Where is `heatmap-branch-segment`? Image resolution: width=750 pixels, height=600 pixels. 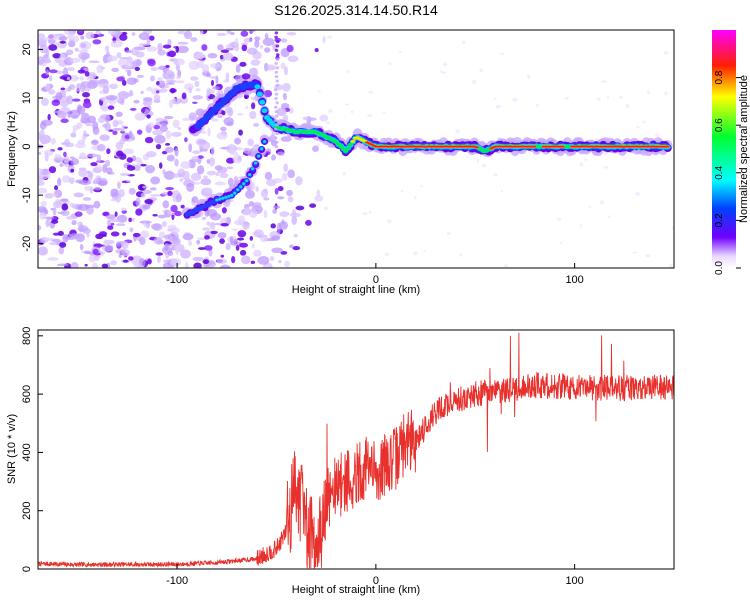 heatmap-branch-segment is located at coordinates (247, 181).